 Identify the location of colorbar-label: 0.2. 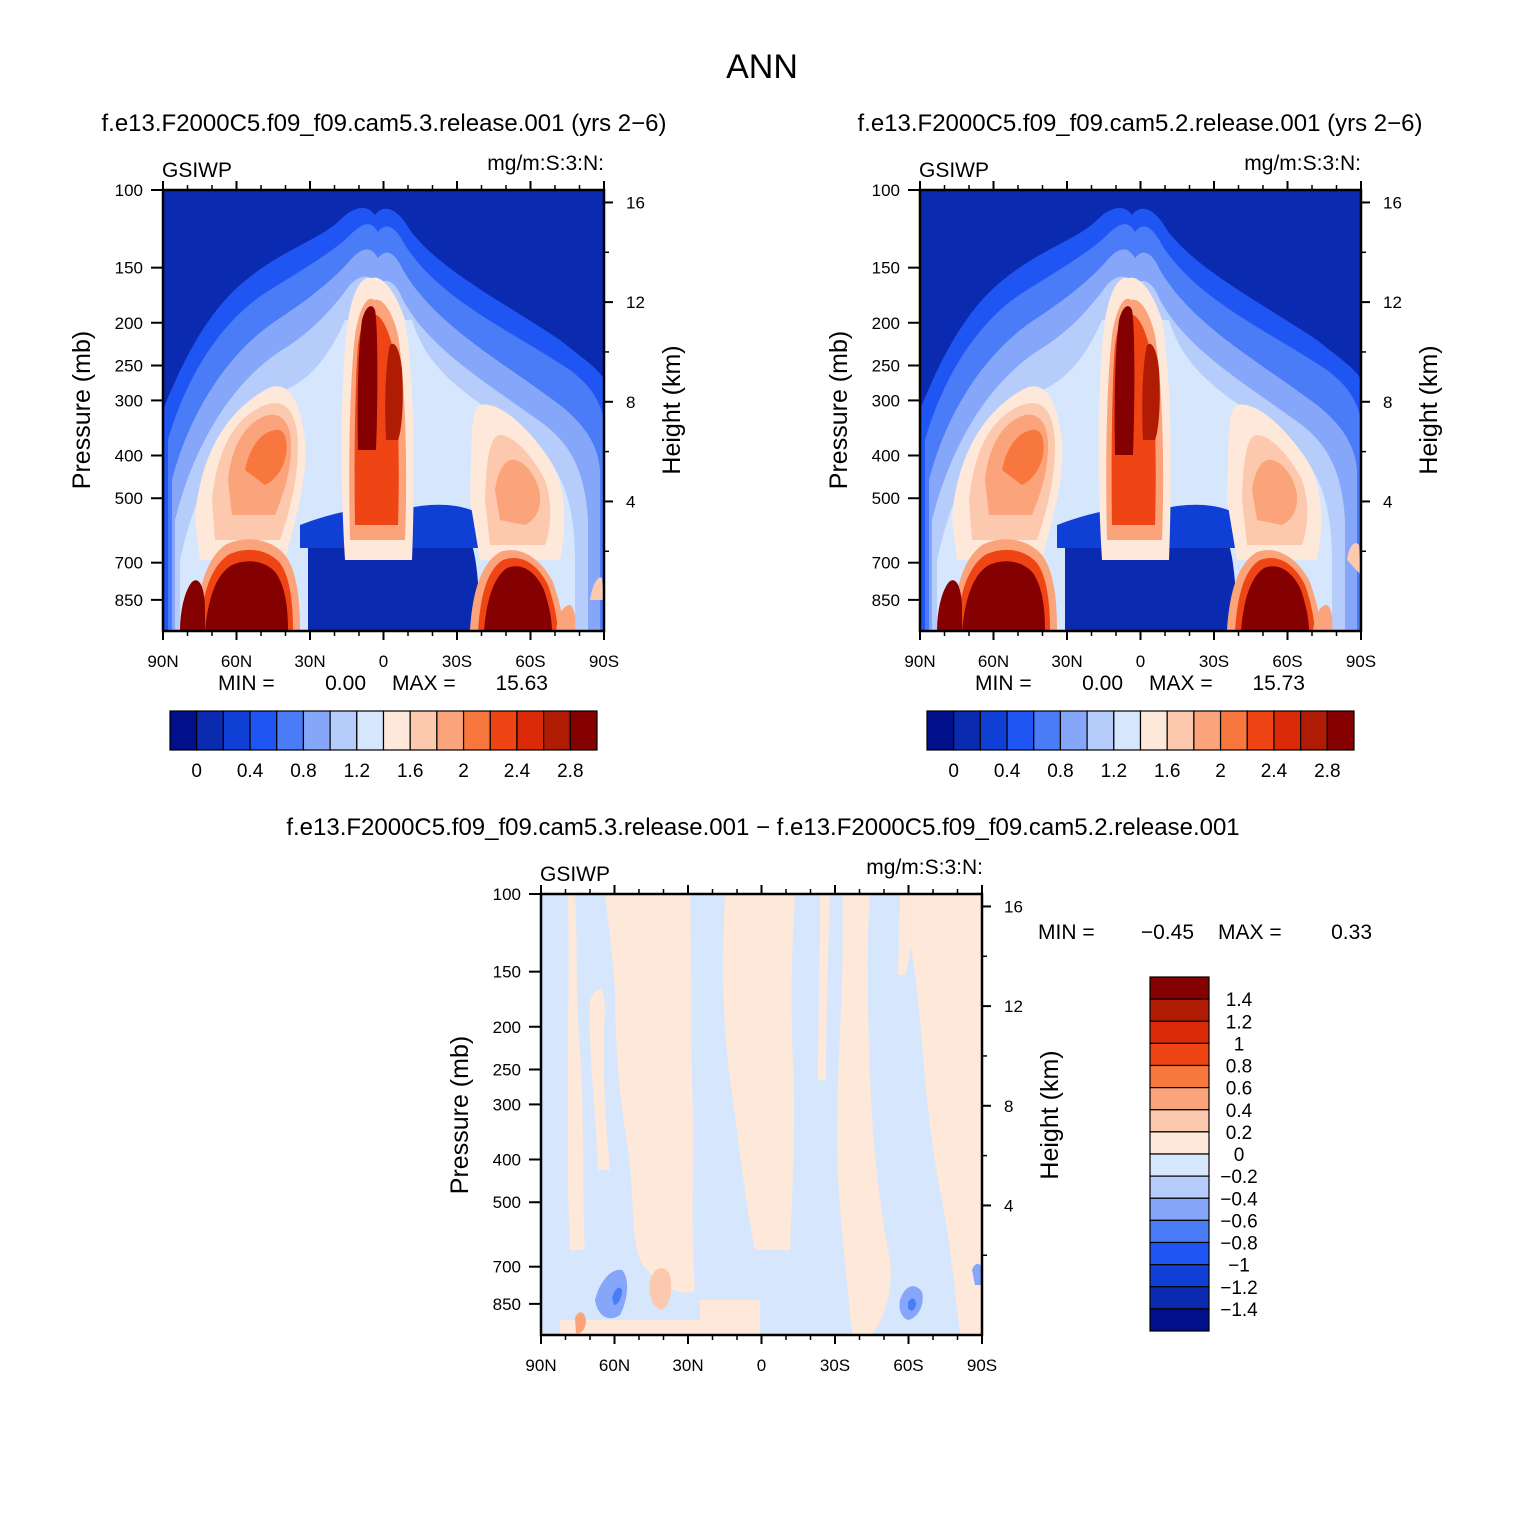
(1239, 1133).